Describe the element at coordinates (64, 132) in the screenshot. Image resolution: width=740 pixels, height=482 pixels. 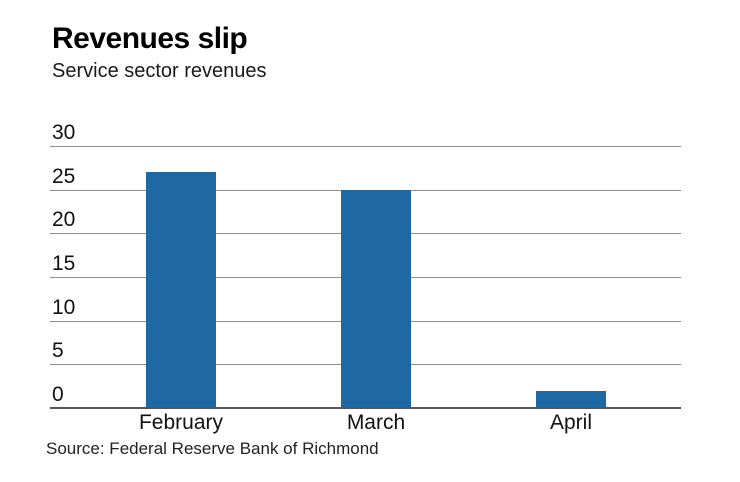
I see `y-tick-label-30: 30` at that location.